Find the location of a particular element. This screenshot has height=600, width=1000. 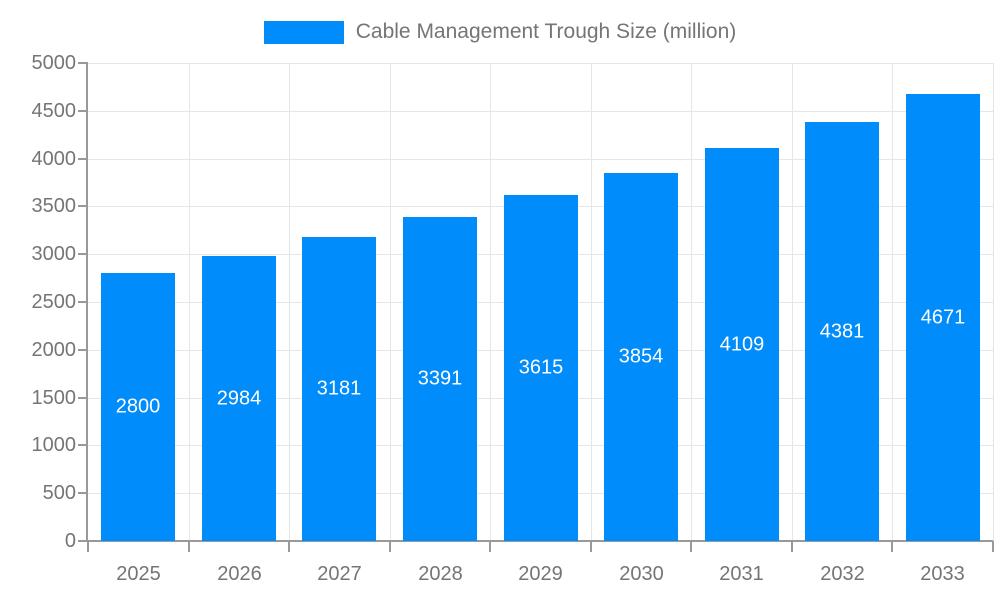

x-axis-label: 2029 is located at coordinates (540, 574).